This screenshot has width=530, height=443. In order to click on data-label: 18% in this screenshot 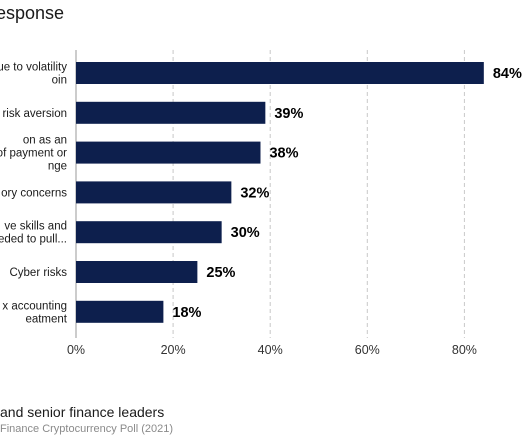, I will do `click(186, 313)`.